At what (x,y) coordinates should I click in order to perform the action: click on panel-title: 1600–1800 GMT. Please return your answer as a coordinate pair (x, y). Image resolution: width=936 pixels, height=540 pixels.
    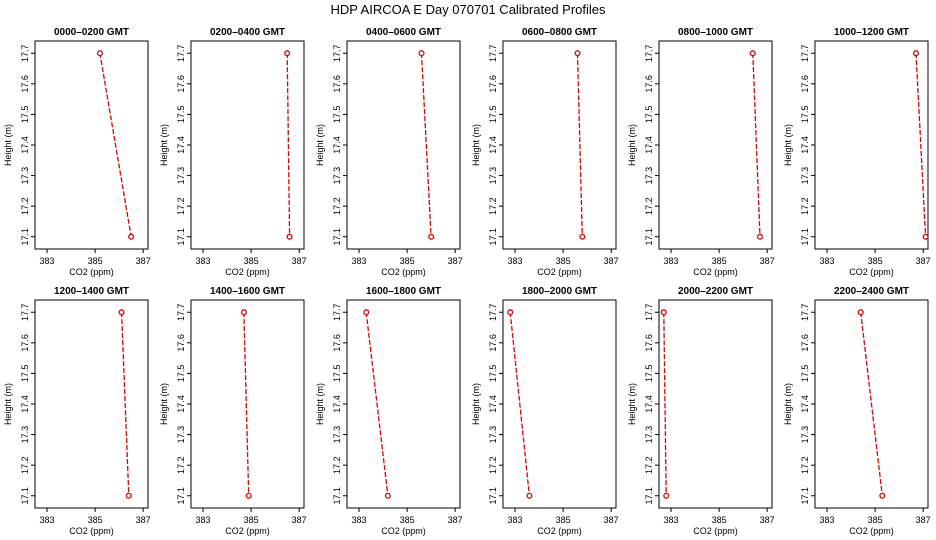
    Looking at the image, I should click on (403, 291).